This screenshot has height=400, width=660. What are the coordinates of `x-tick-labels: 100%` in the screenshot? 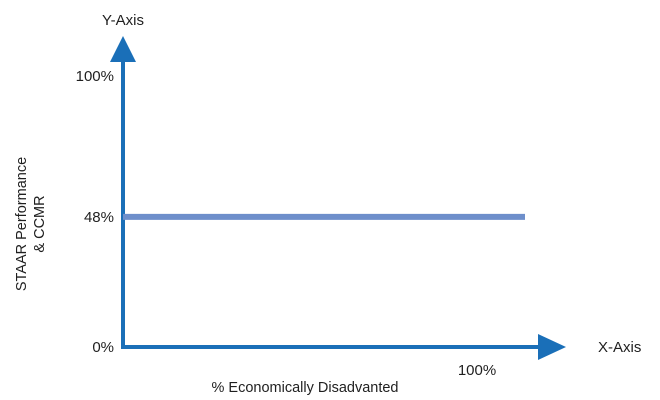 It's located at (477, 370).